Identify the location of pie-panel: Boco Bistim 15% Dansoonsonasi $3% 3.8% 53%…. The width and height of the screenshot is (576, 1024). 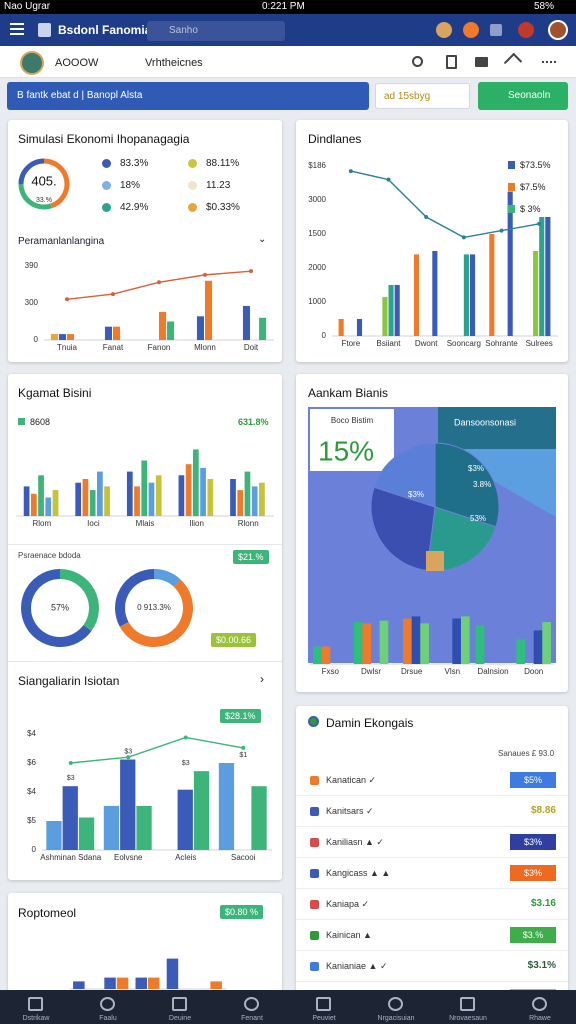
(432, 535).